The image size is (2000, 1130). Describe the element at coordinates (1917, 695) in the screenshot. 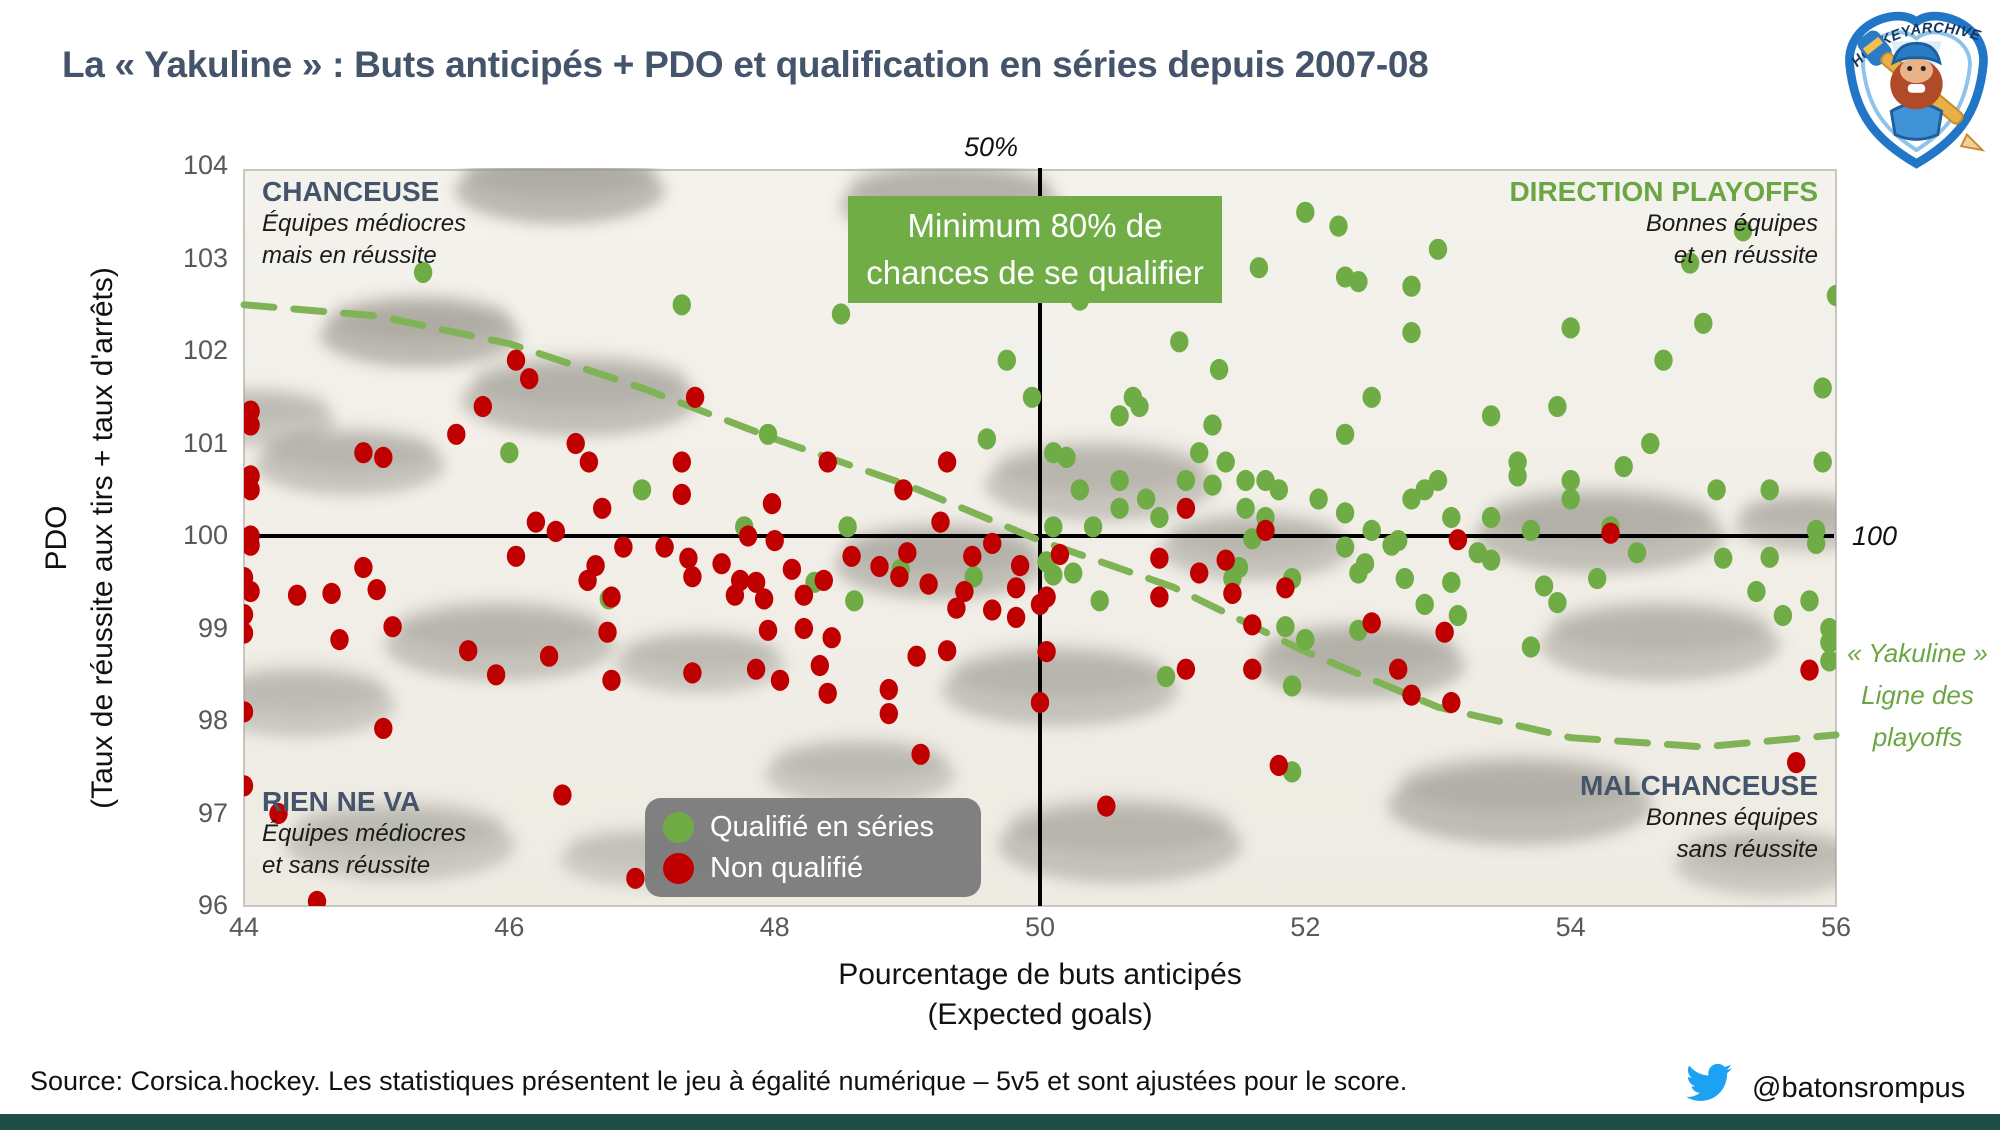

I see `yakuline-label-line2: Ligne des` at that location.